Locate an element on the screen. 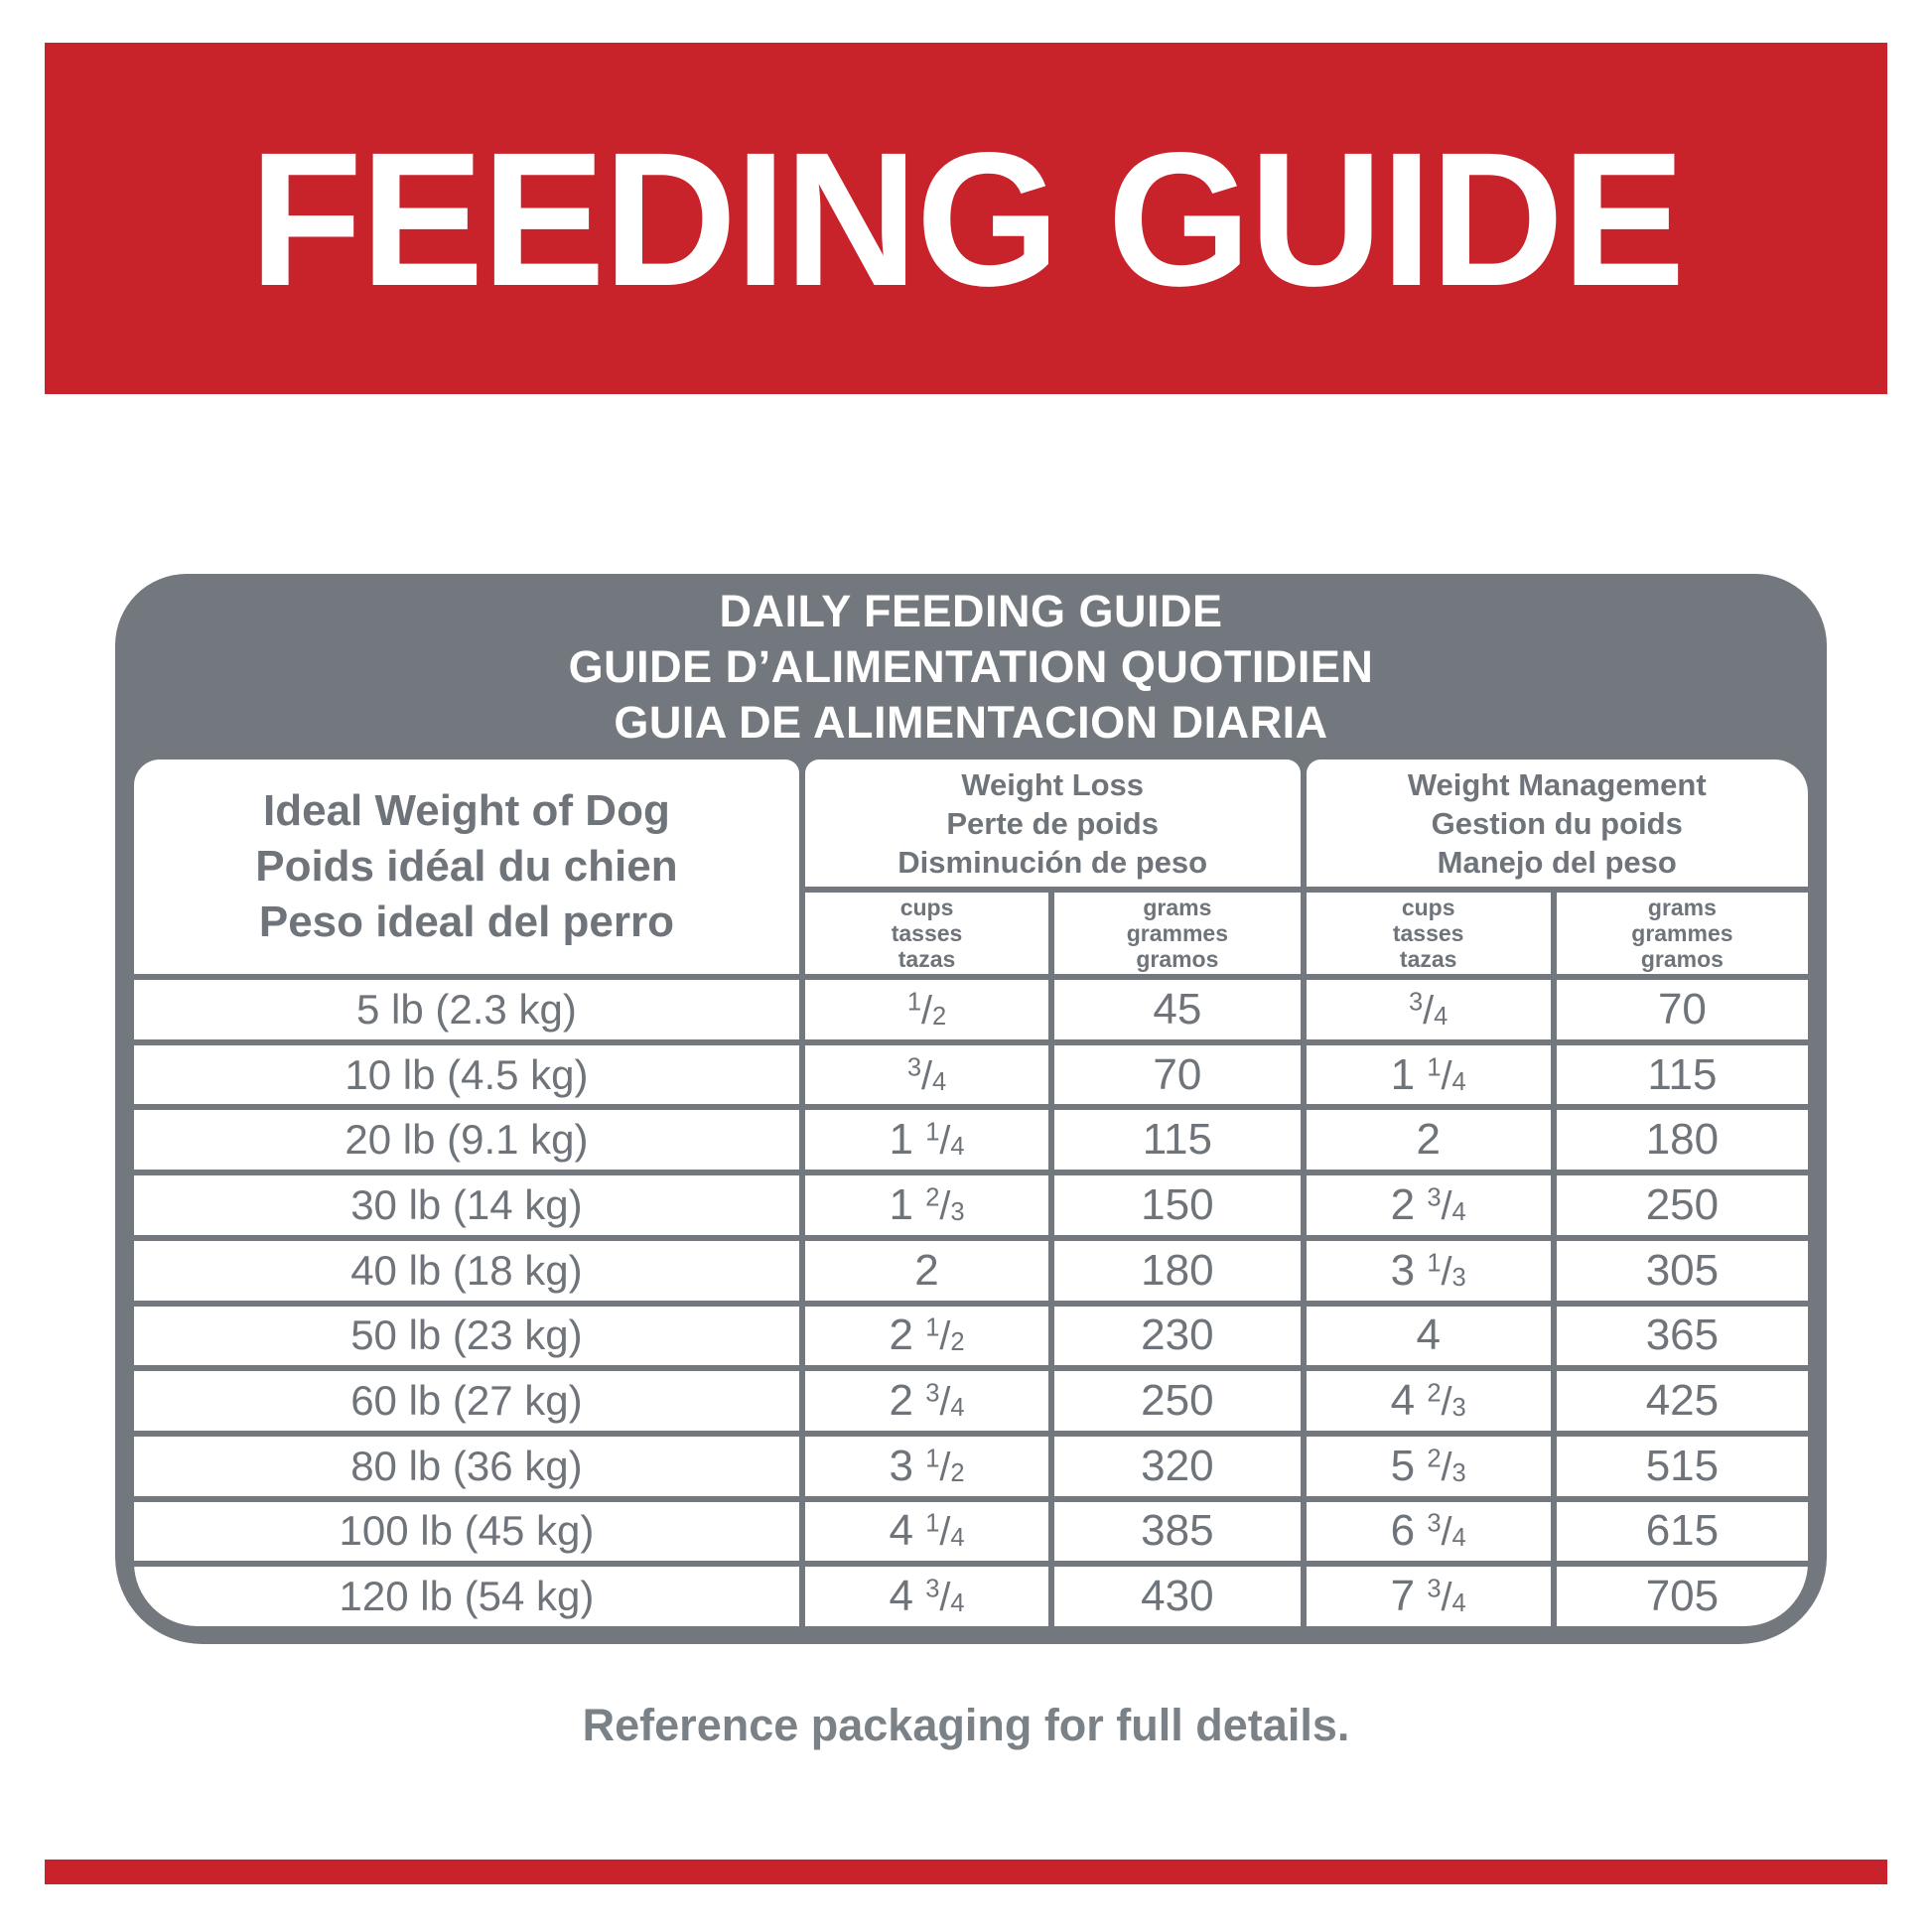 The width and height of the screenshot is (1932, 1932). weight-management-grams-cell: 305 is located at coordinates (1682, 1271).